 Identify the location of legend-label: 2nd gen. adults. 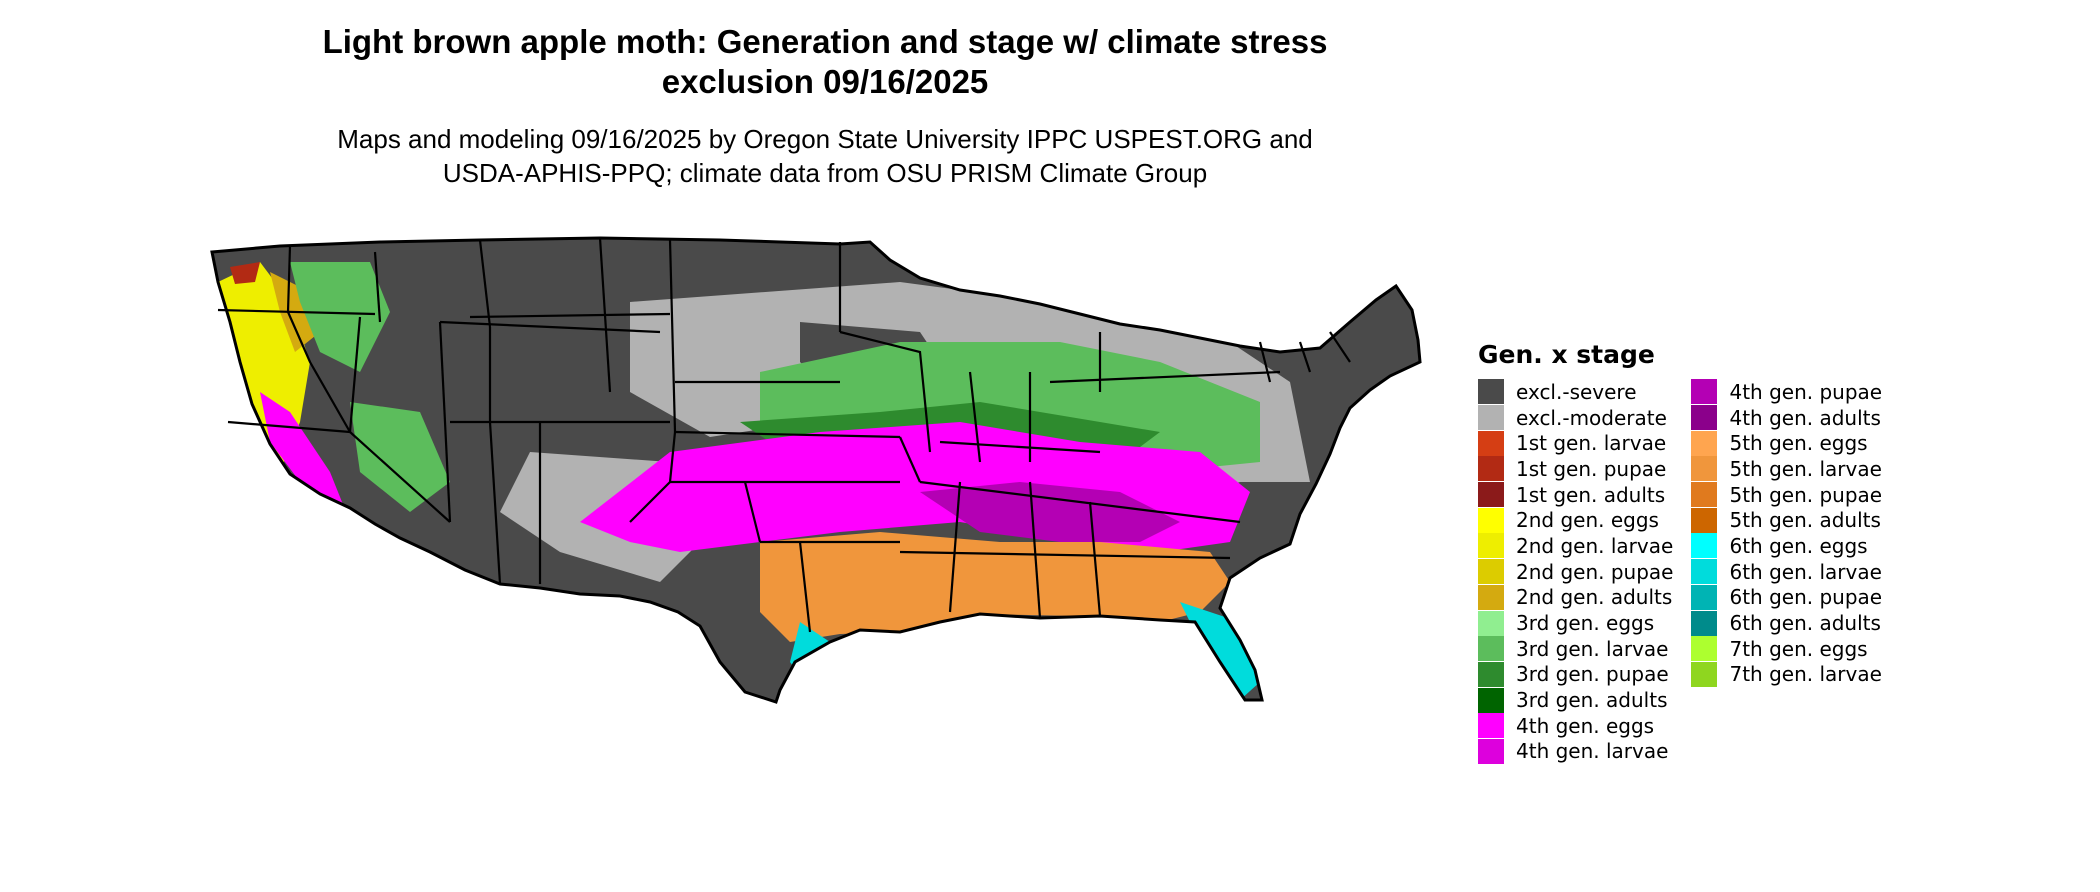
(1594, 597).